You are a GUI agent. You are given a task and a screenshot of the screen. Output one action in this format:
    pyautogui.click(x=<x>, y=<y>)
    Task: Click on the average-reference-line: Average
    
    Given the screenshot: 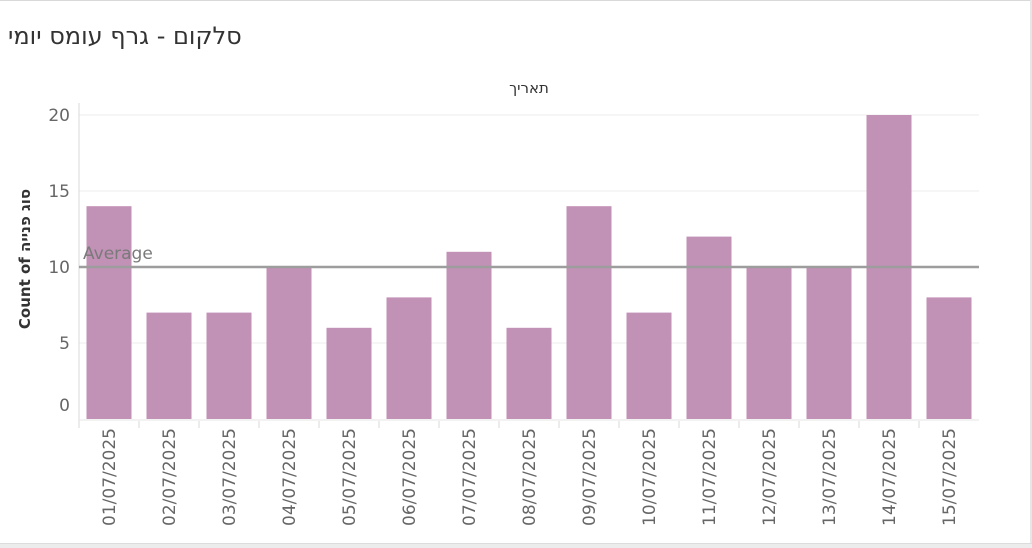 What is the action you would take?
    pyautogui.click(x=529, y=256)
    